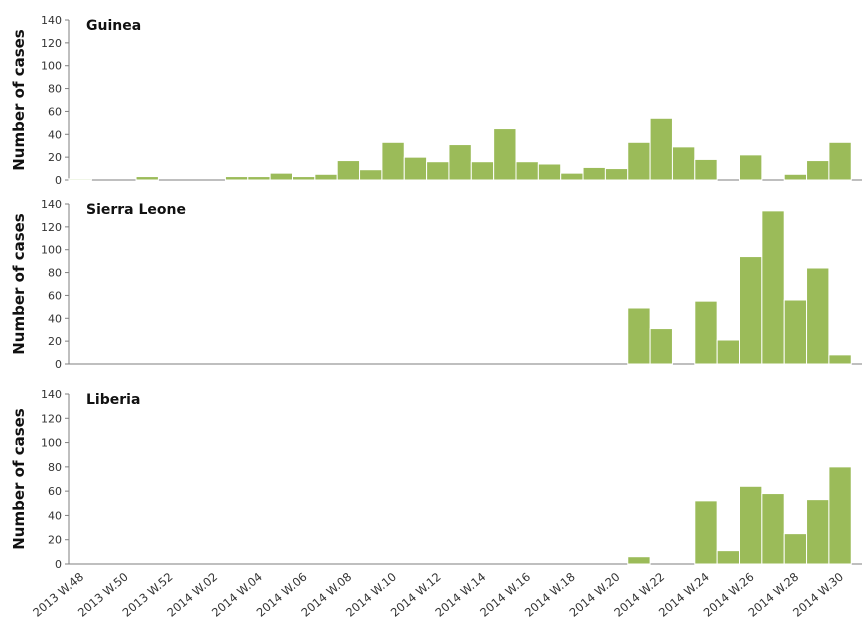 This screenshot has height=637, width=862. I want to click on panel-title: Sierra Leone, so click(136, 210).